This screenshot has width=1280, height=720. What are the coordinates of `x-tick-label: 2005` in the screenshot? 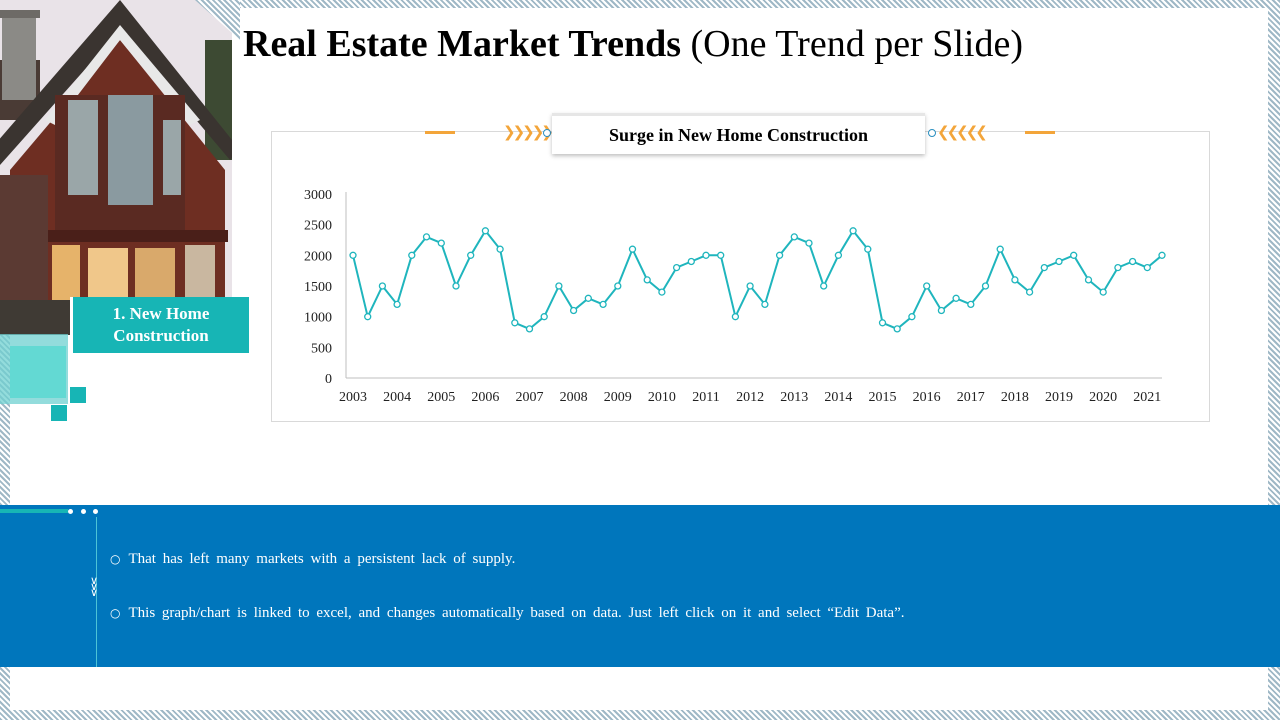 It's located at (441, 397).